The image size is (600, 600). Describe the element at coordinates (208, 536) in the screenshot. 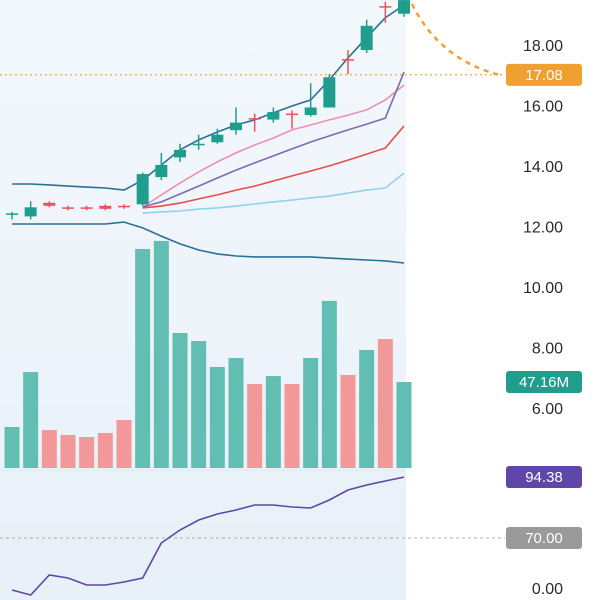

I see `rsi-line` at that location.